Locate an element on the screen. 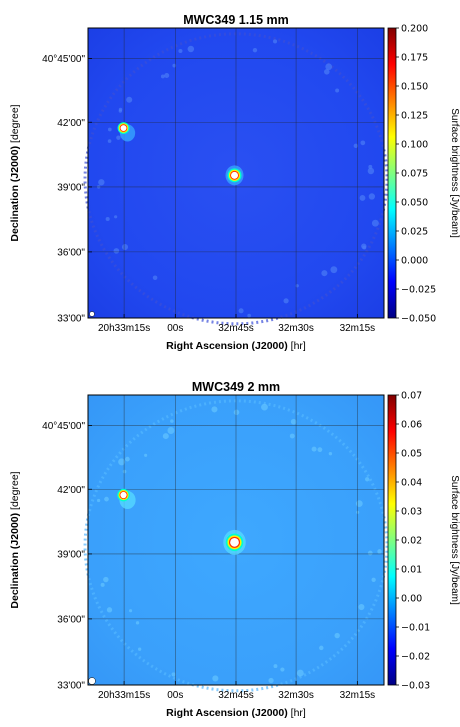  colorbar-tick-label: 0.02 is located at coordinates (411, 541).